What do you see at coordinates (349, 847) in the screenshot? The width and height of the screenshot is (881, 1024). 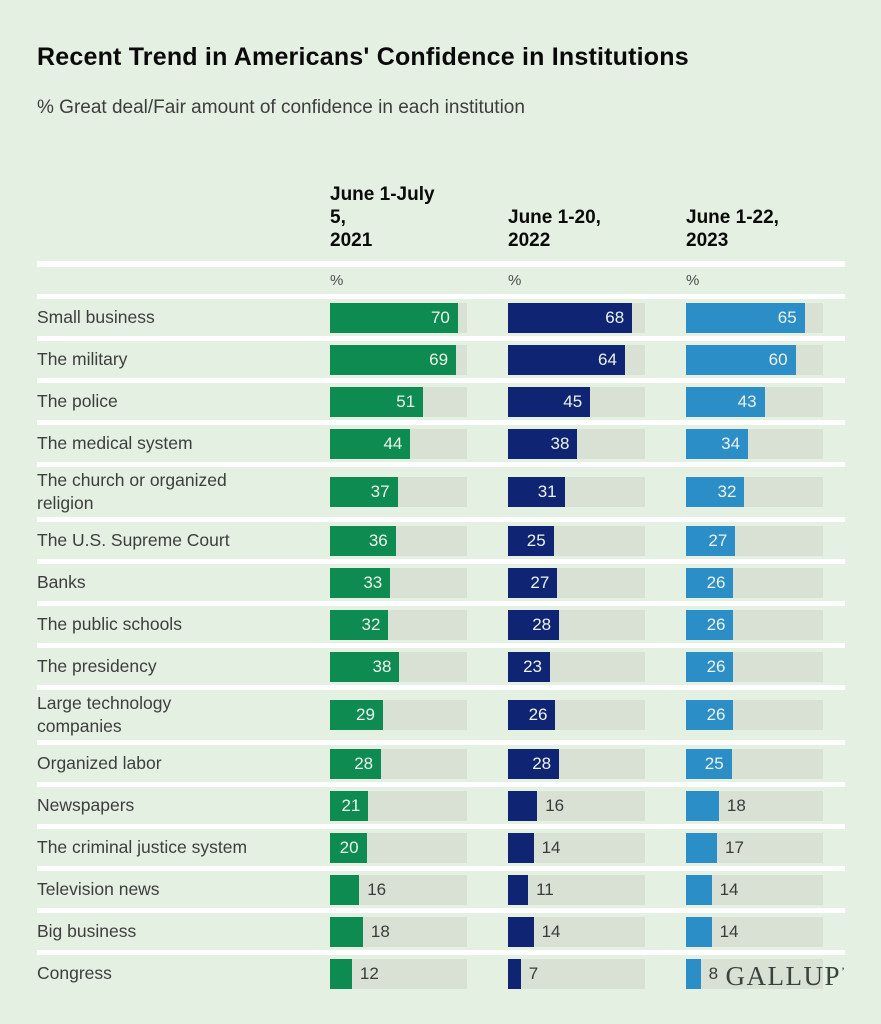 I see `bar-value: 20` at bounding box center [349, 847].